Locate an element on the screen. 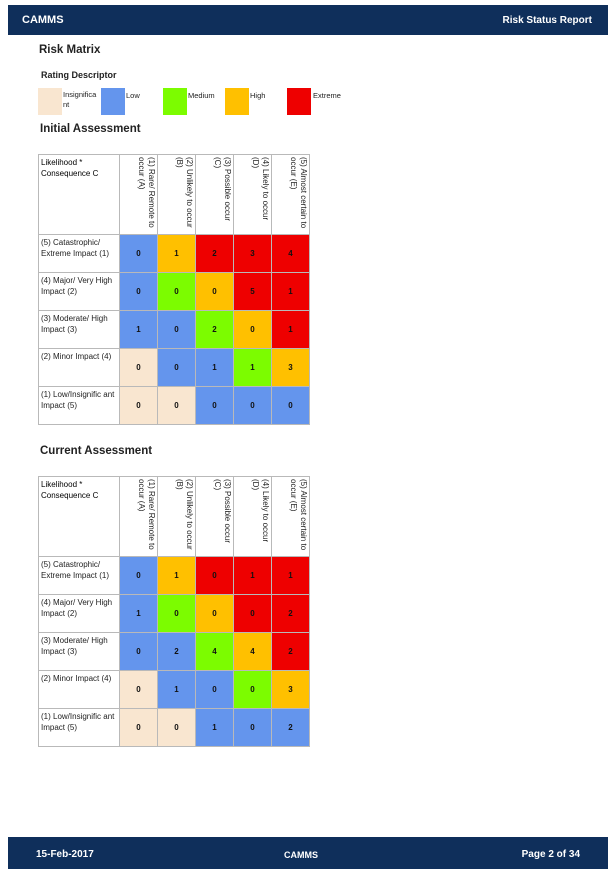 This screenshot has width=616, height=874. legend-swatch-extreme is located at coordinates (299, 101).